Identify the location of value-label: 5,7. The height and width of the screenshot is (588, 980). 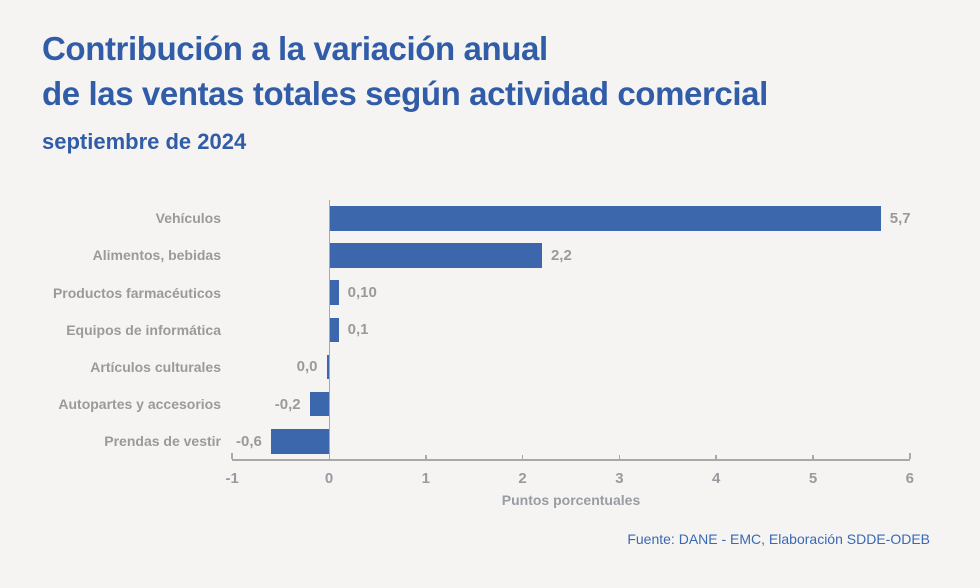
(900, 218).